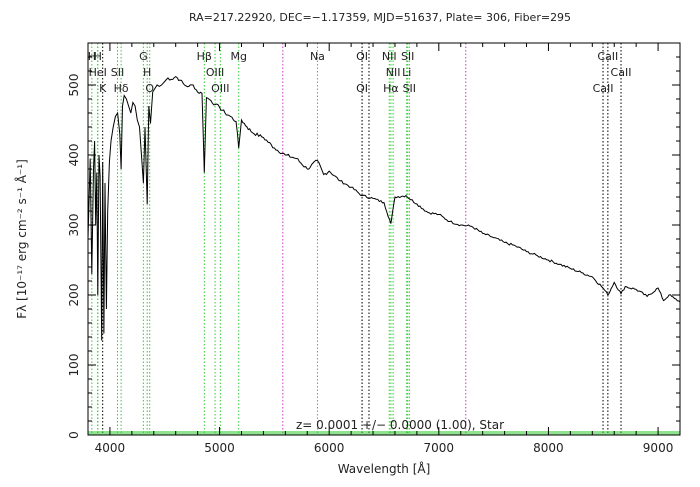  I want to click on line-label-27: CaII, so click(603, 88).